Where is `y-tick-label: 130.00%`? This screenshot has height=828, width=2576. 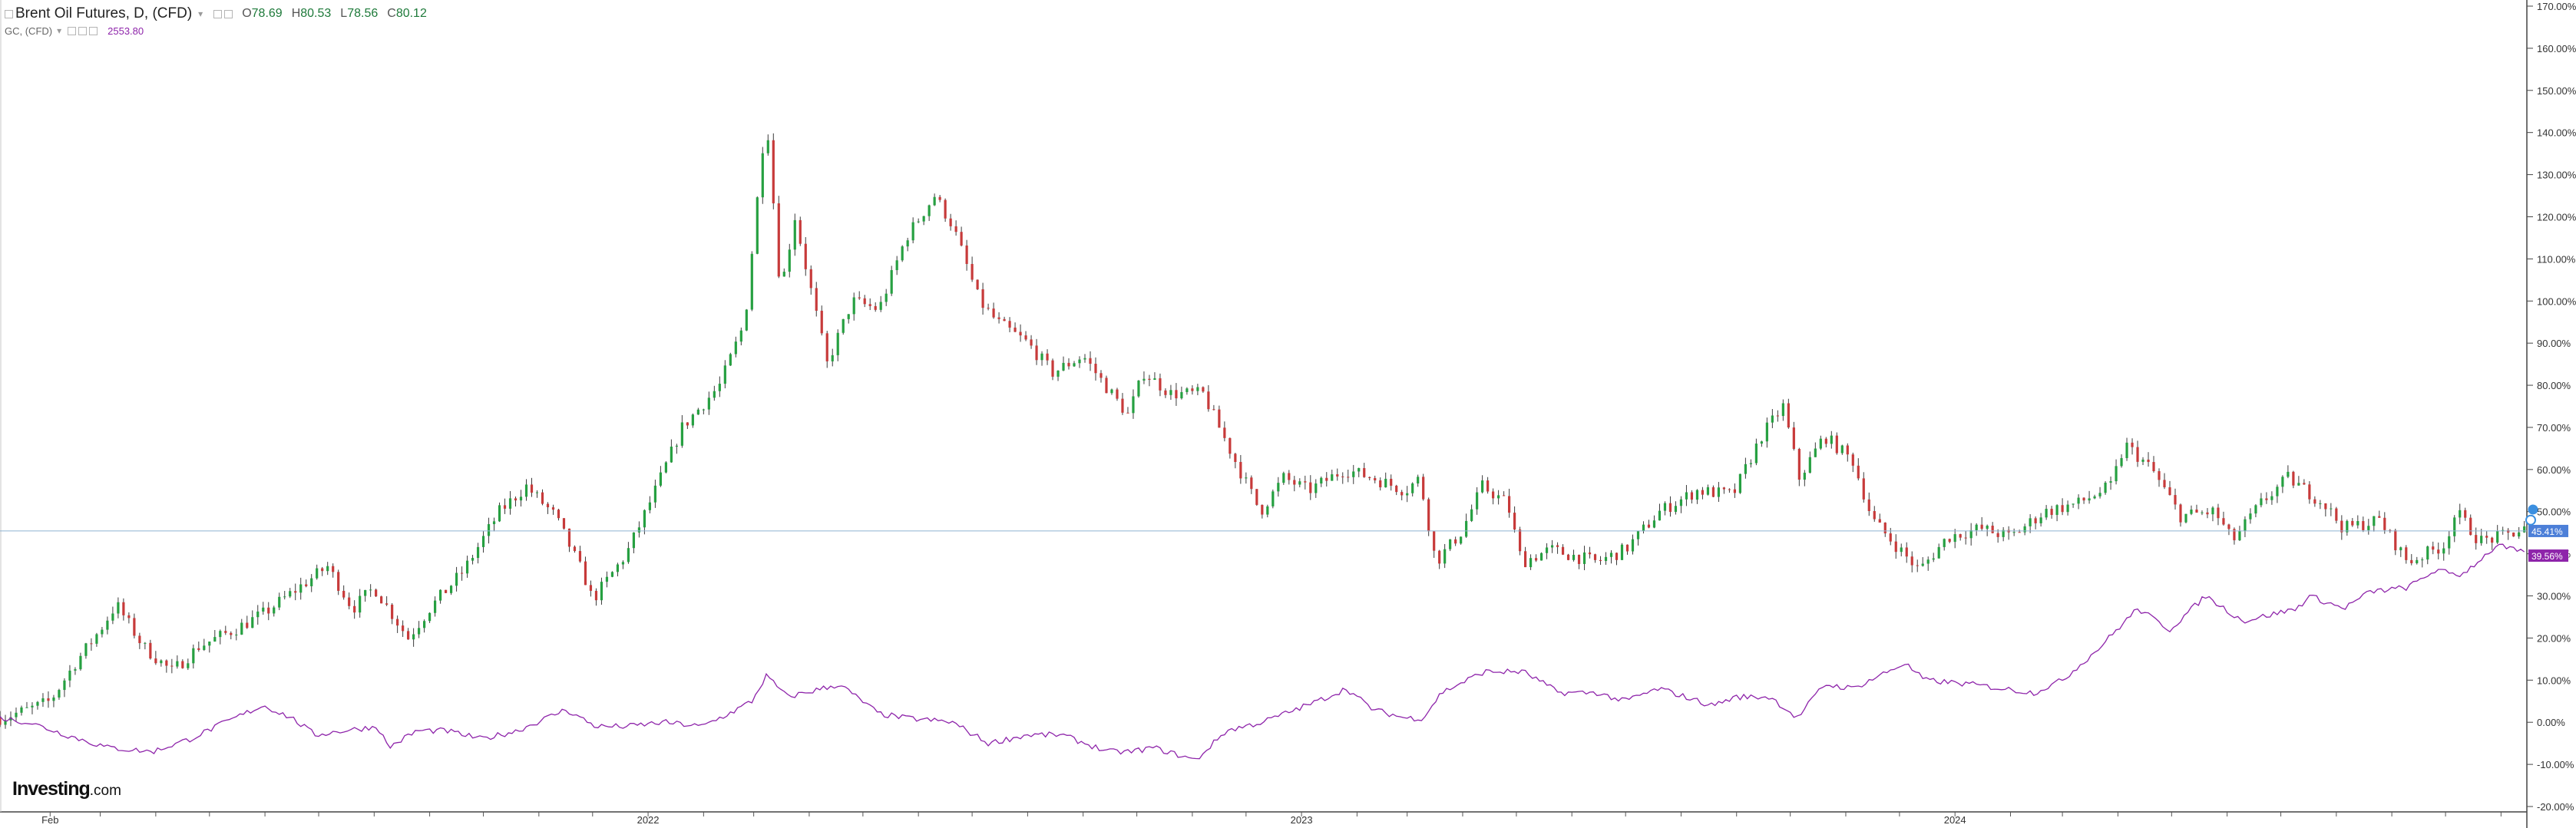
y-tick-label: 130.00% is located at coordinates (2556, 176).